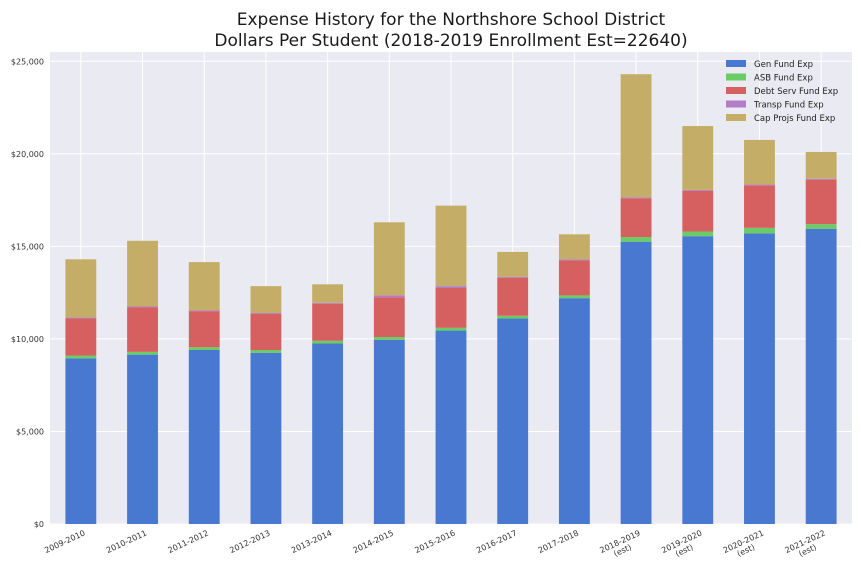 The width and height of the screenshot is (864, 580). What do you see at coordinates (27, 339) in the screenshot?
I see `y-tick-label: $10,000` at bounding box center [27, 339].